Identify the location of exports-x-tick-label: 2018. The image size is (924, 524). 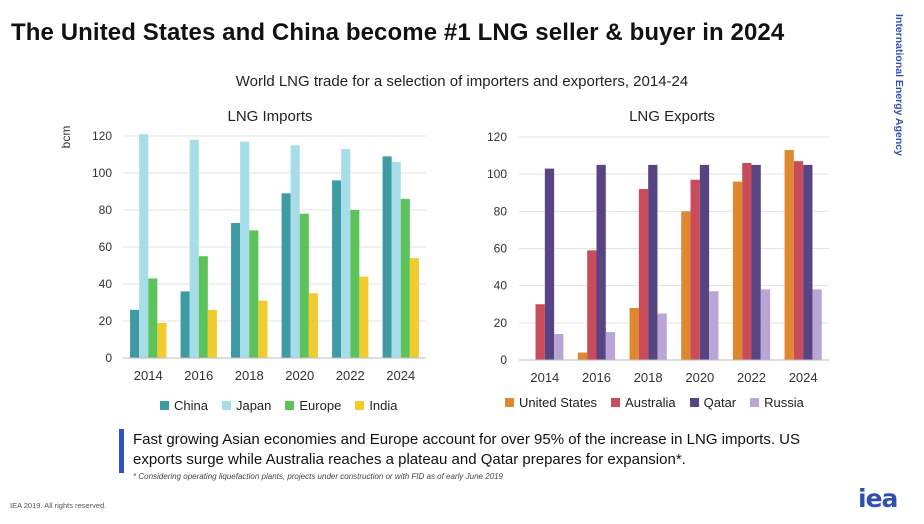
(648, 377).